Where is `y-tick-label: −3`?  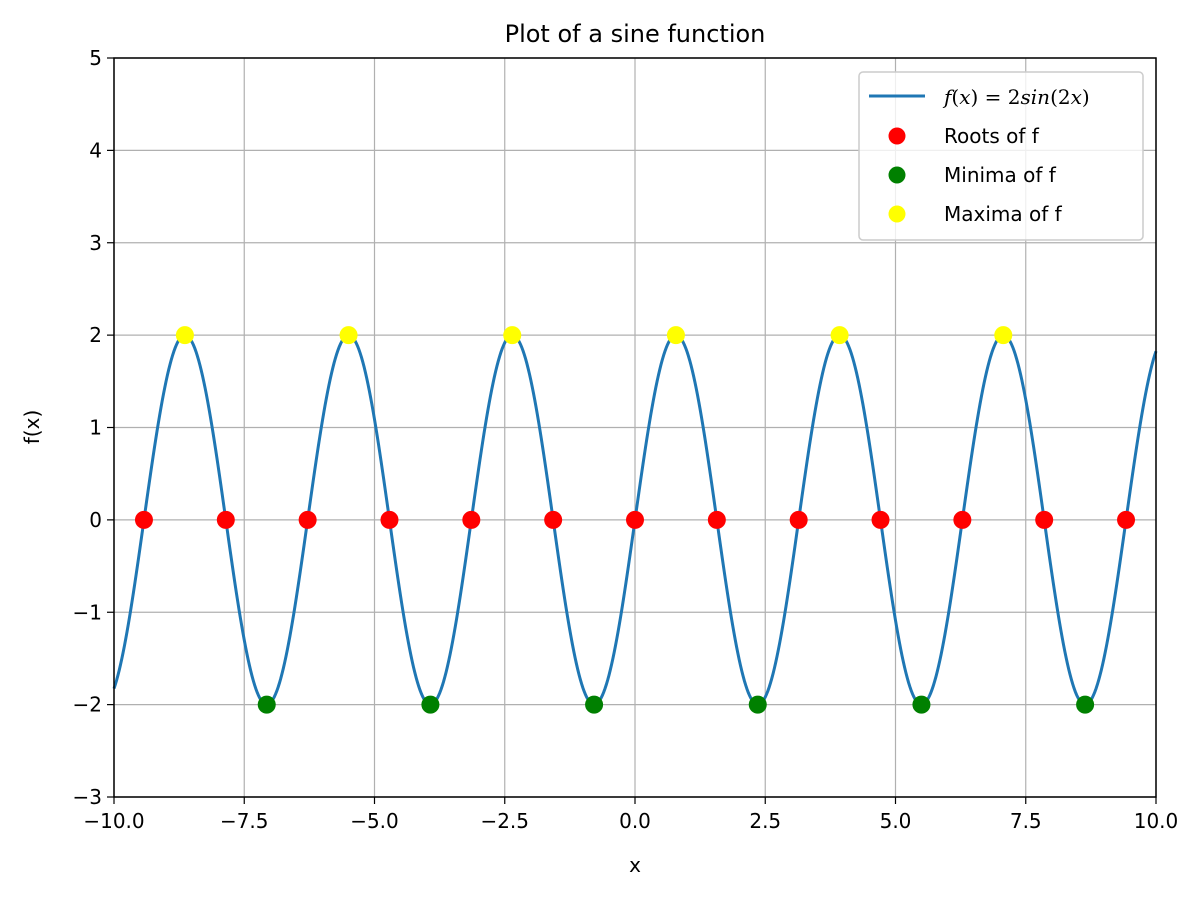
y-tick-label: −3 is located at coordinates (87, 797).